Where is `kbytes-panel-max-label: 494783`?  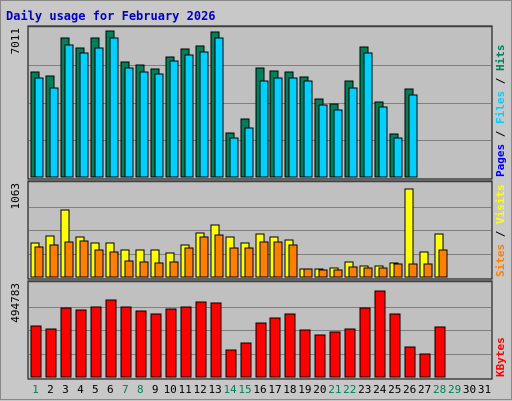 kbytes-panel-max-label: 494783 is located at coordinates (15, 303).